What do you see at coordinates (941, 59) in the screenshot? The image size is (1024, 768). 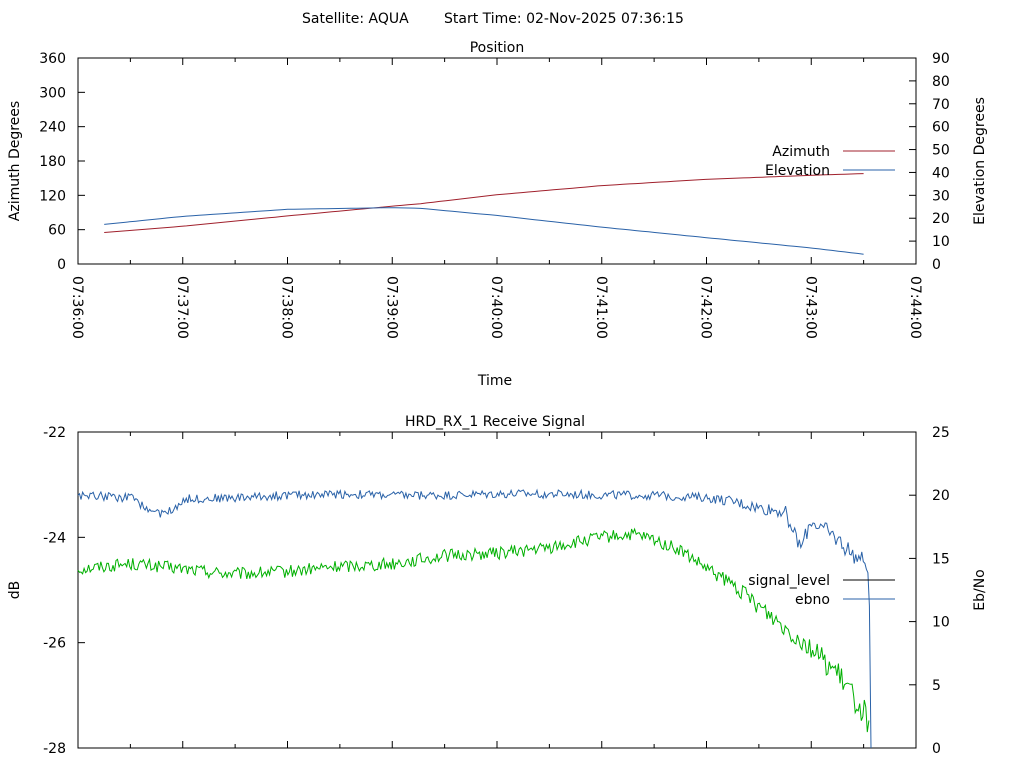 I see `position-y2tick-label-9: 90` at bounding box center [941, 59].